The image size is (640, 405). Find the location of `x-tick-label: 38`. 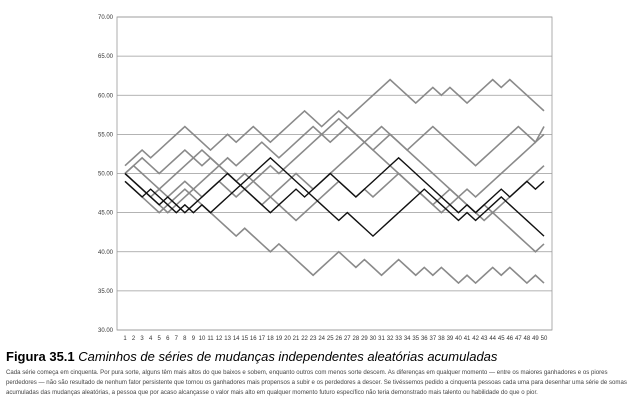

x-tick-label: 38 is located at coordinates (441, 339).